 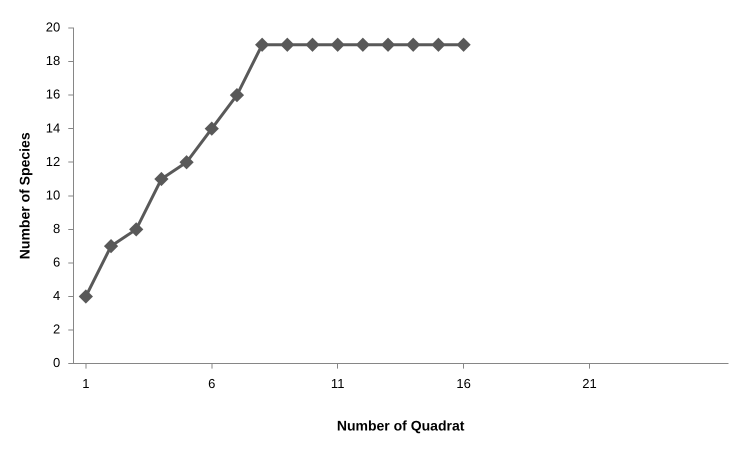 I want to click on y-tick-label: 16, so click(x=53, y=94).